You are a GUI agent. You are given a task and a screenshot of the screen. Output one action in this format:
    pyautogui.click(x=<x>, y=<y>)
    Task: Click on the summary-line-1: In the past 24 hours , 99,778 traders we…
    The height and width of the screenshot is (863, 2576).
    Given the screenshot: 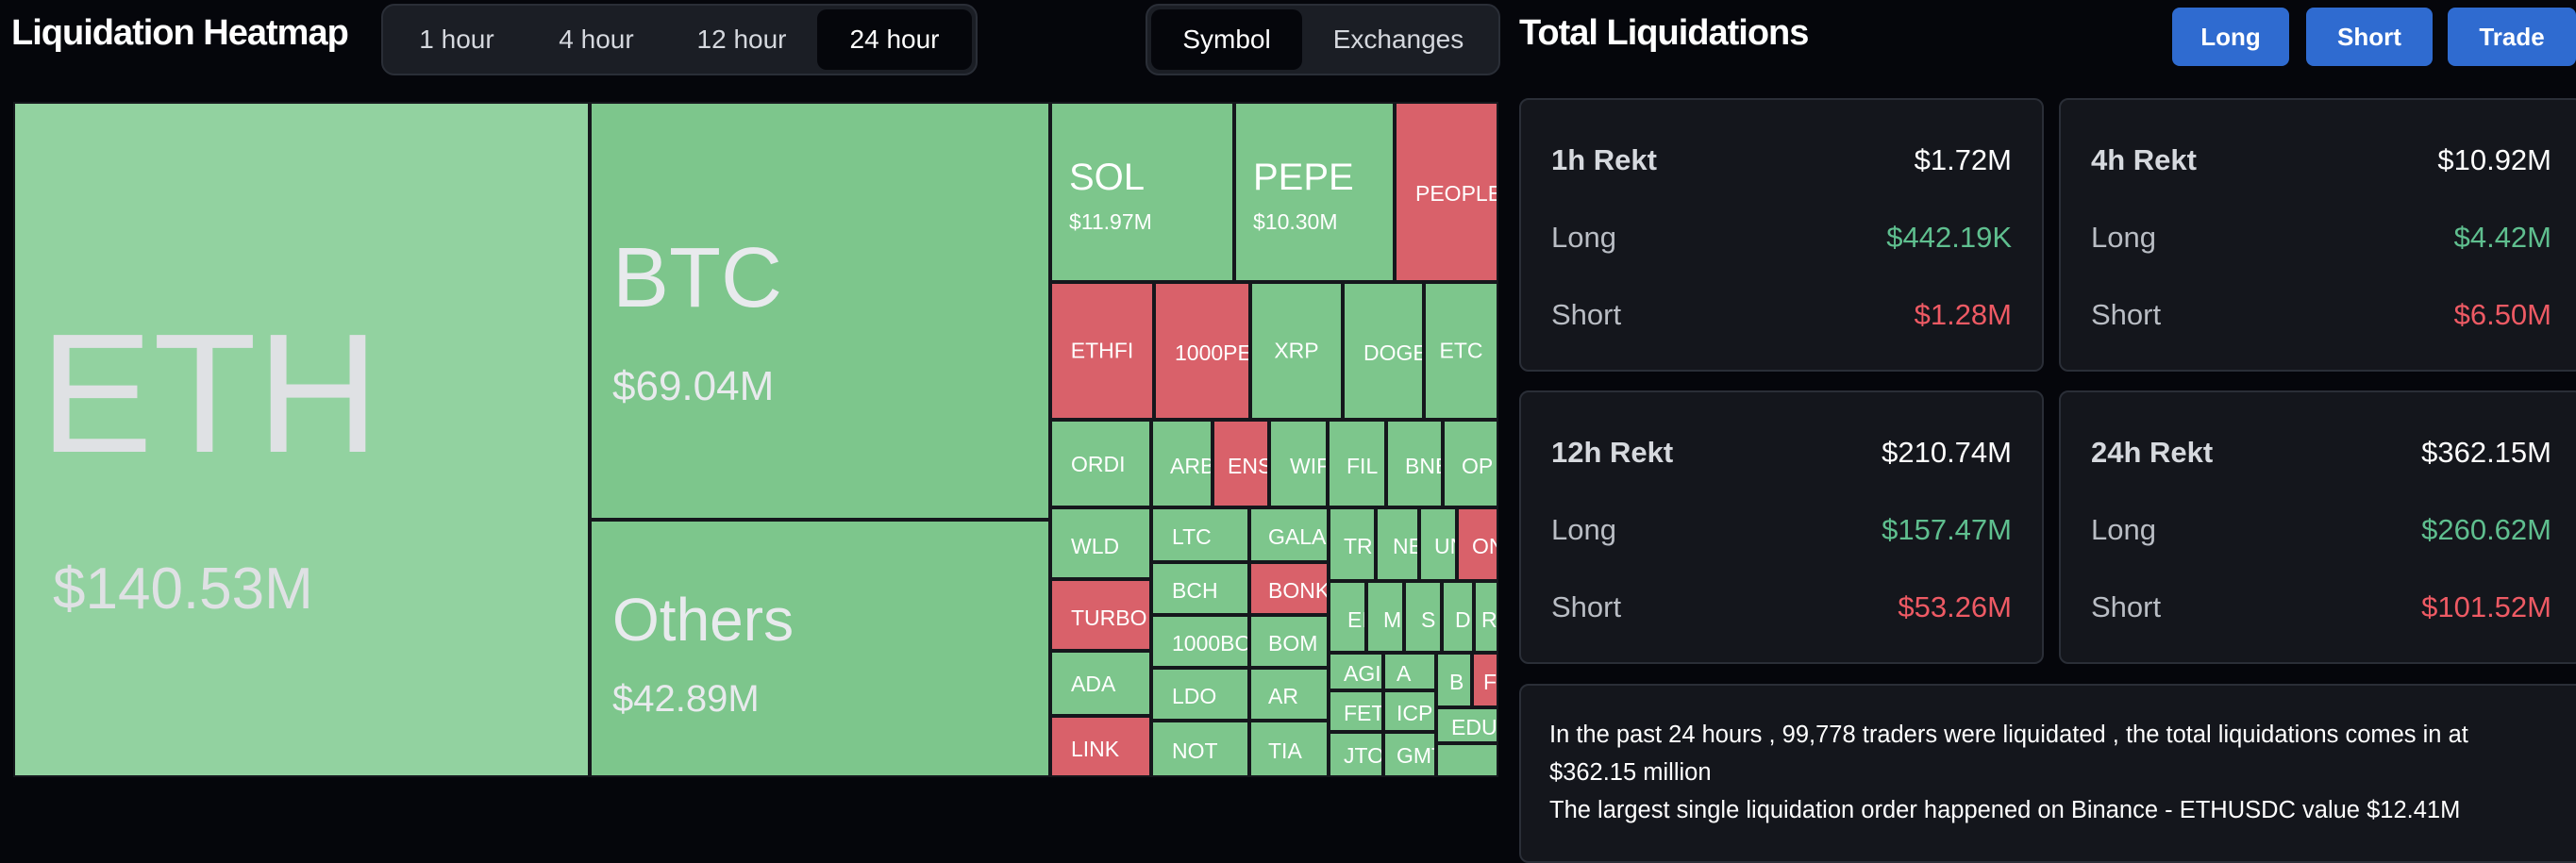 What is the action you would take?
    pyautogui.click(x=2008, y=754)
    